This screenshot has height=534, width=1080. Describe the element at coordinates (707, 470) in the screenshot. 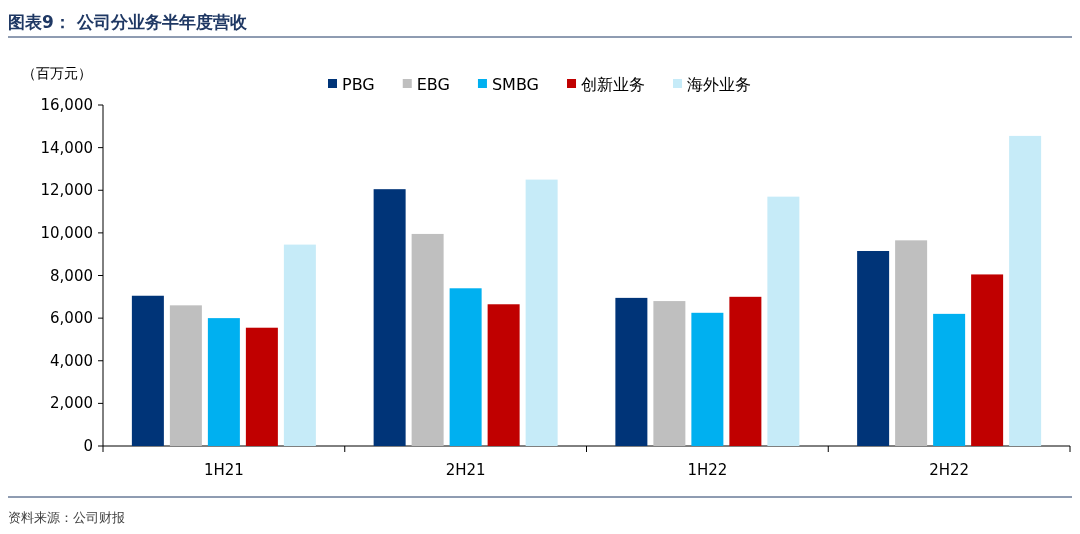

I see `x-tick-label: 1H22` at that location.